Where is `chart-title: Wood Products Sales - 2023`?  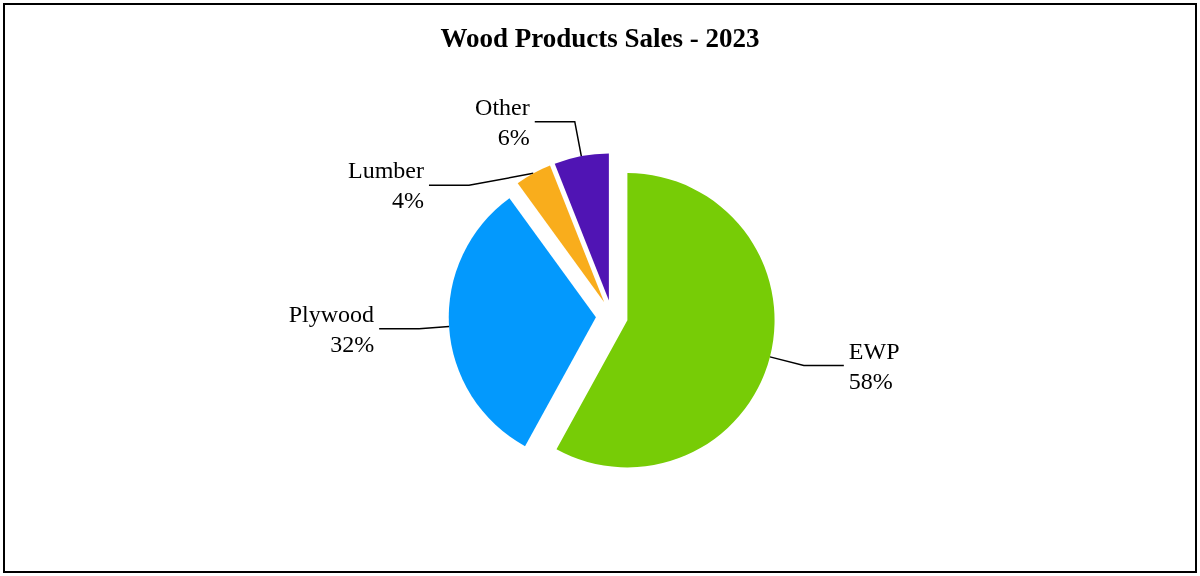
chart-title: Wood Products Sales - 2023 is located at coordinates (600, 37).